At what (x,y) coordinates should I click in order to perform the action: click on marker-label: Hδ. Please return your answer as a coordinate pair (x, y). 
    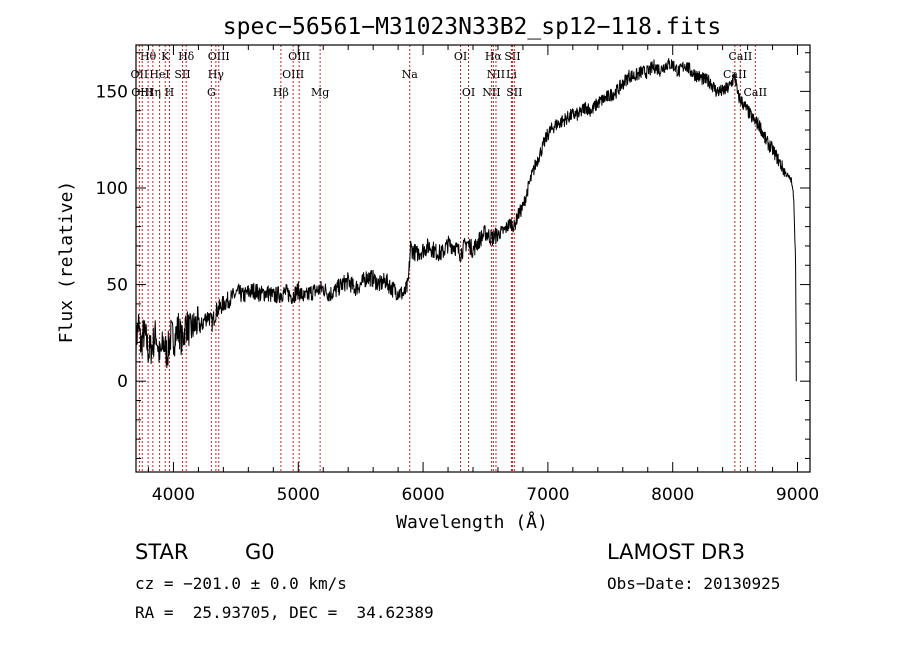
    Looking at the image, I should click on (186, 56).